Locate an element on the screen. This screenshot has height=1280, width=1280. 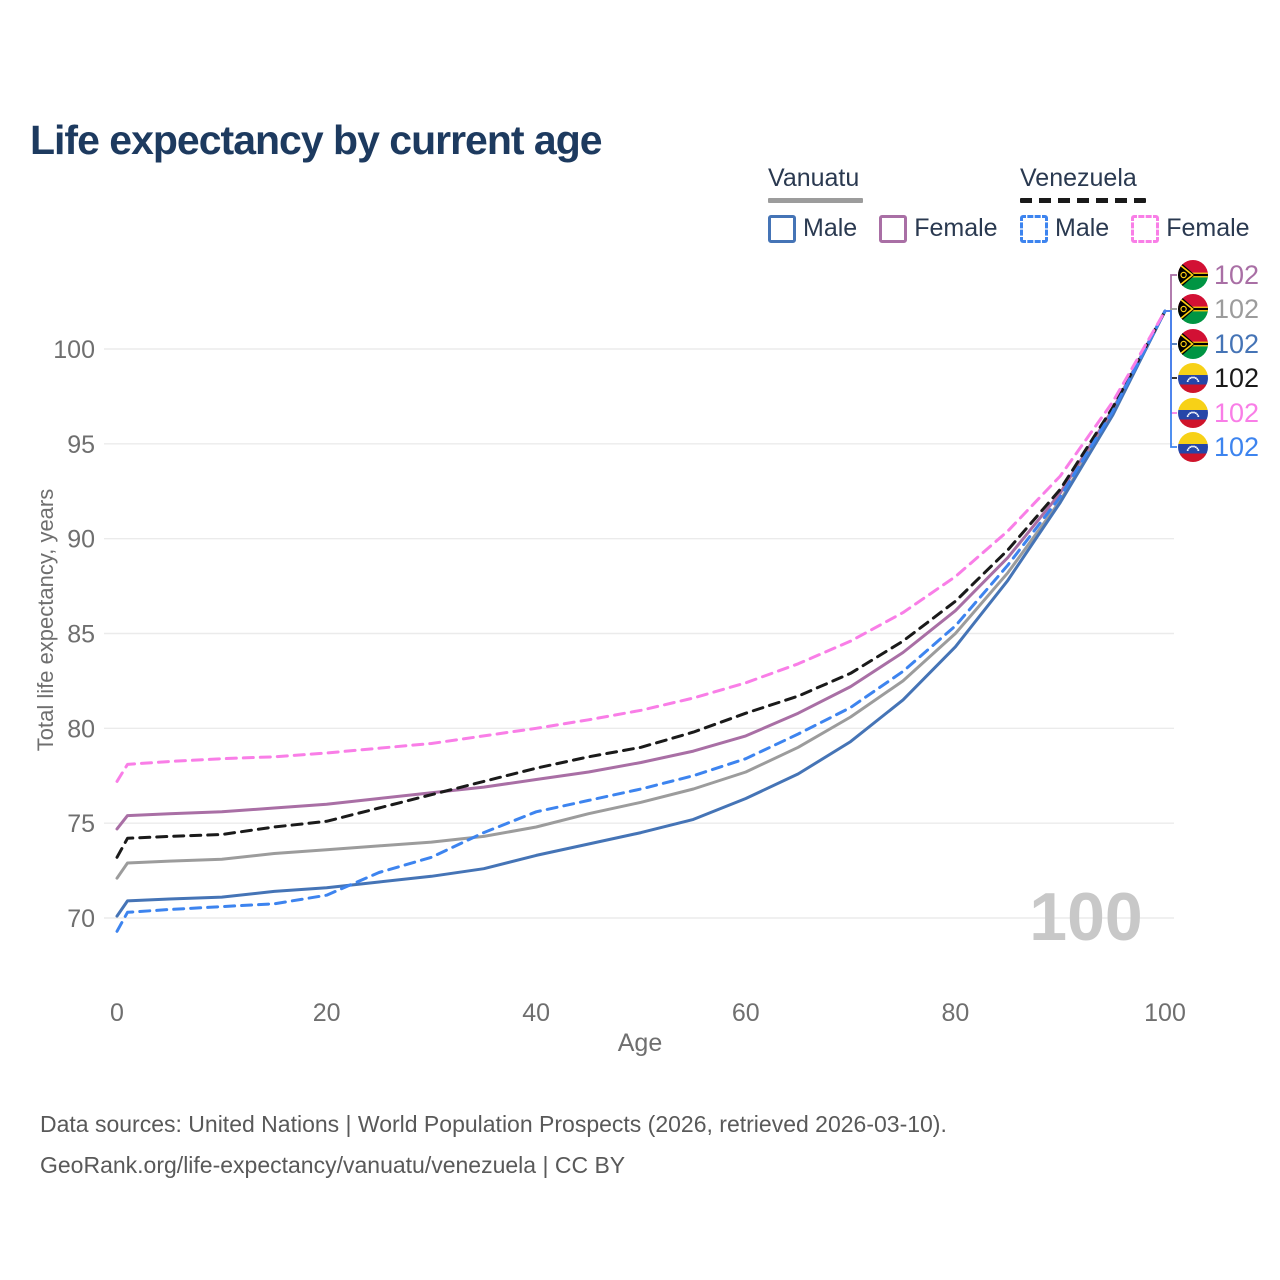
endpoint-label-vanuatu-total: 102 is located at coordinates (1218, 309).